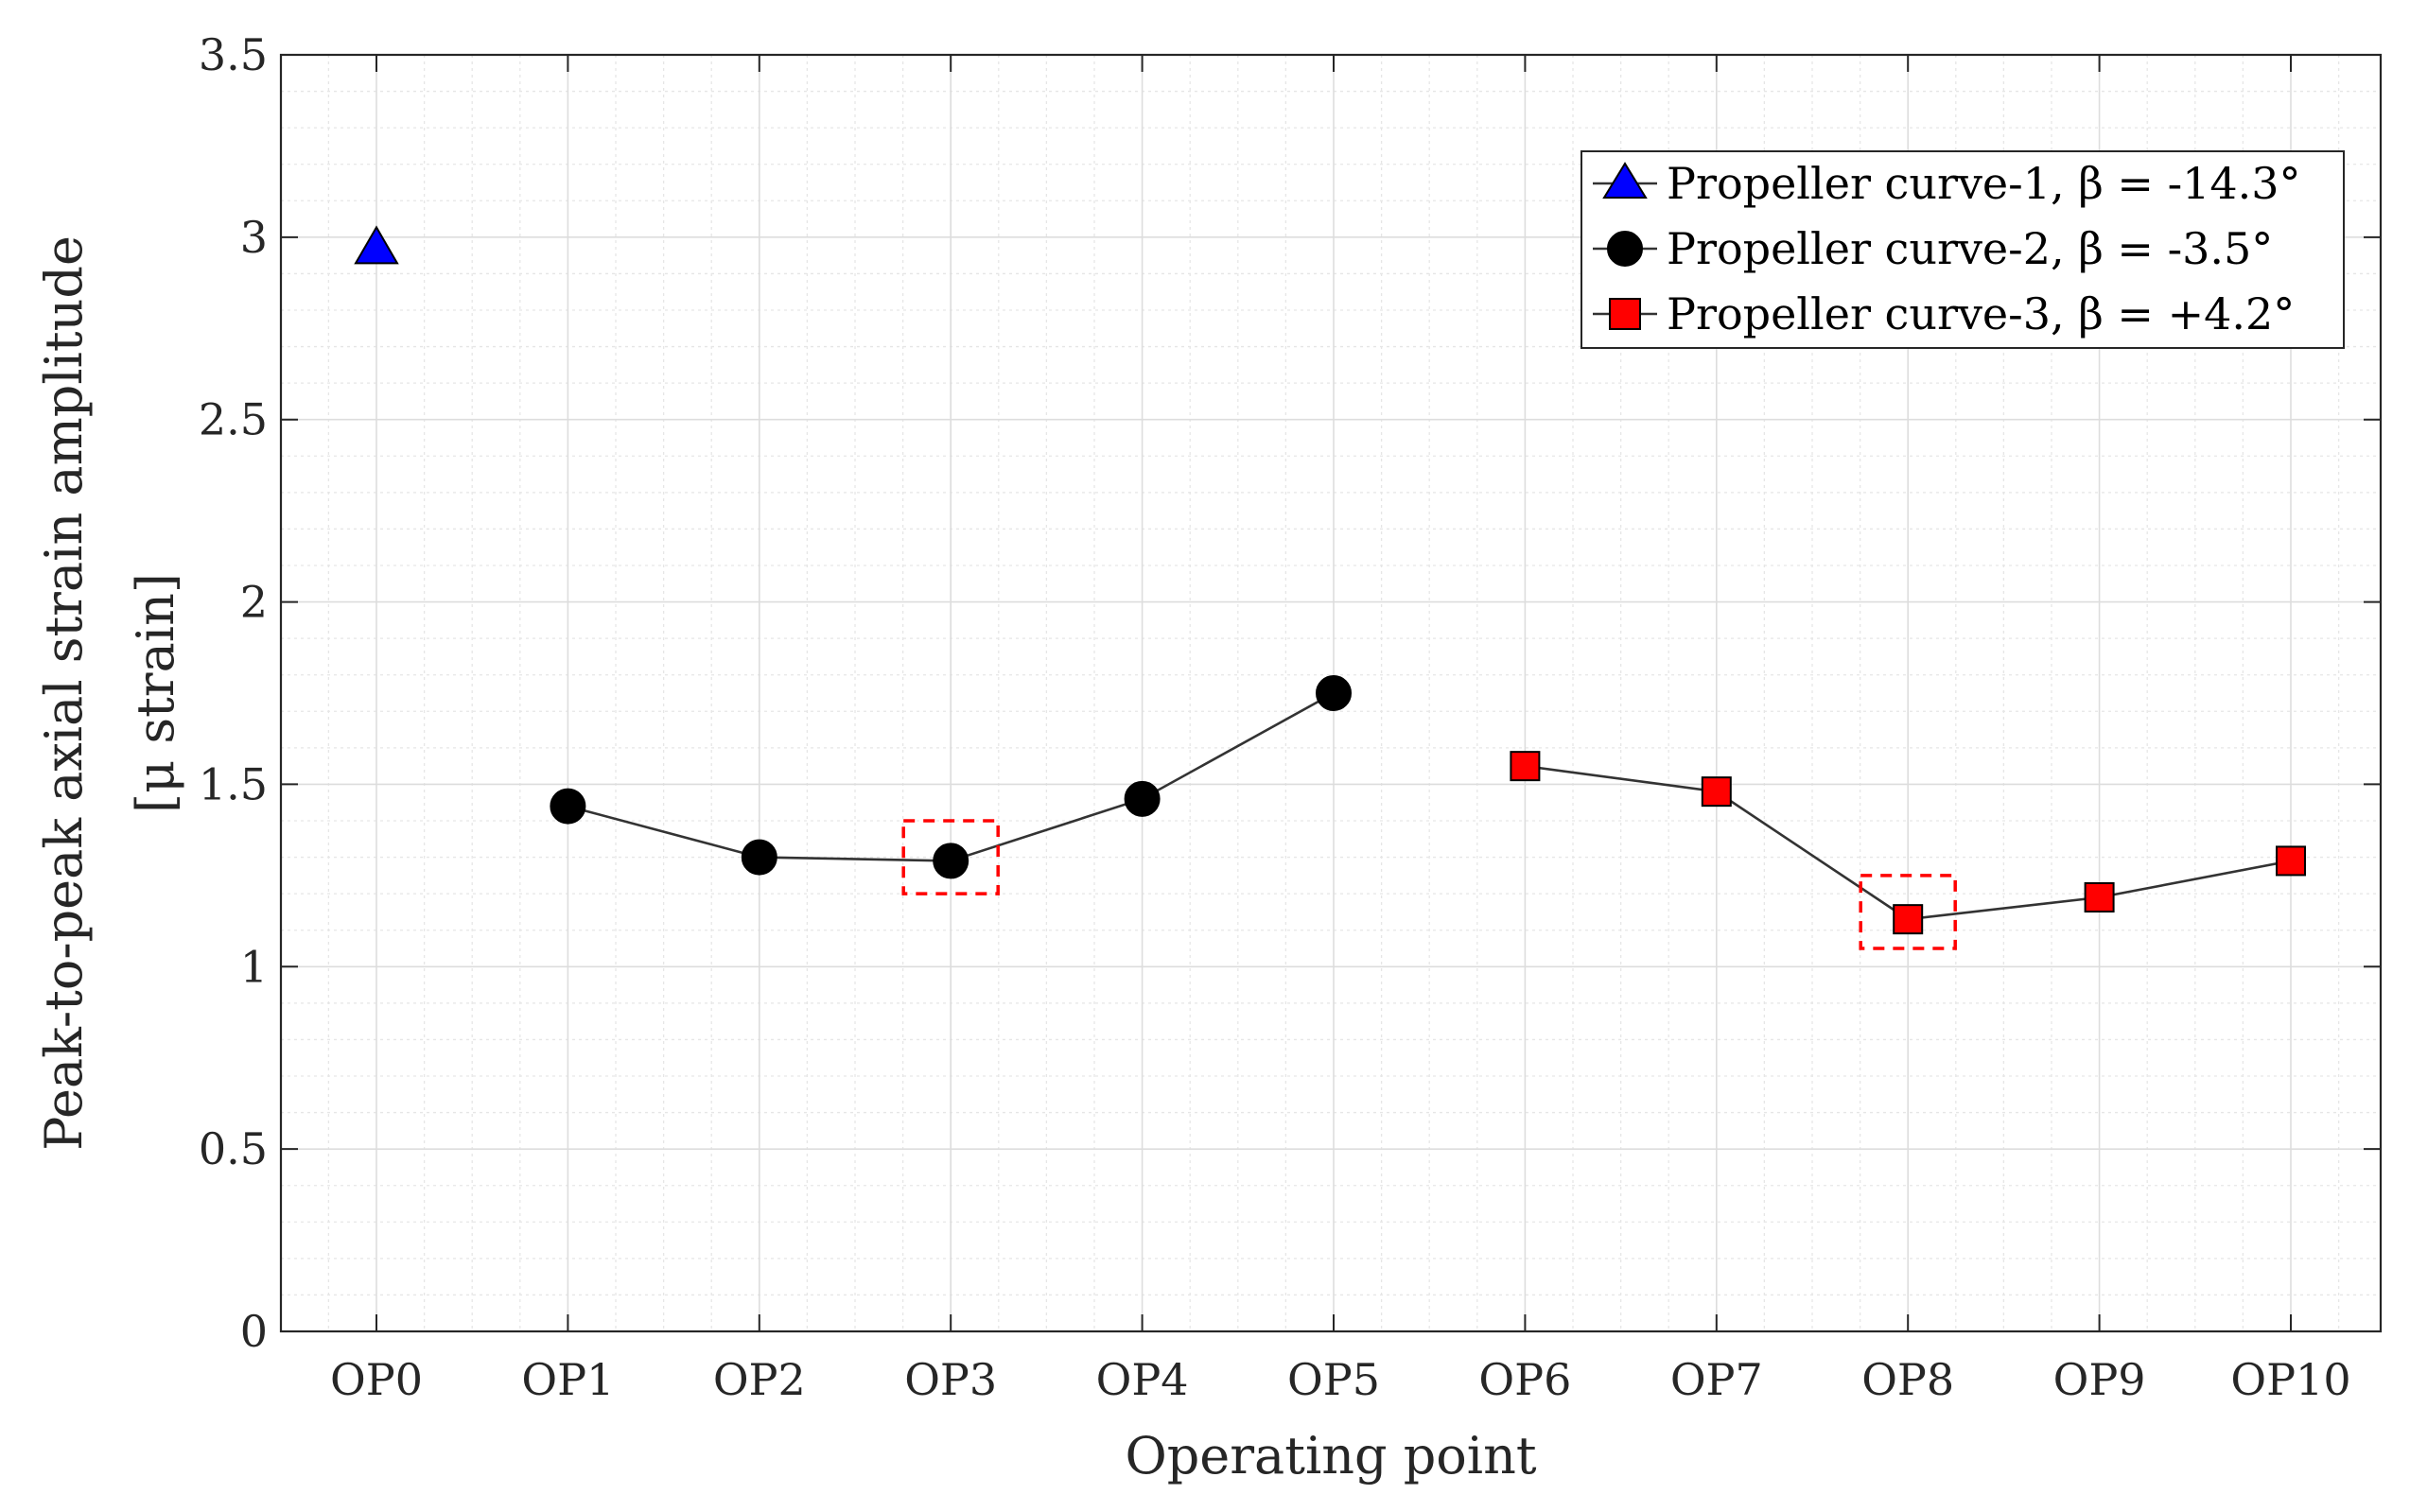 Image resolution: width=2410 pixels, height=1512 pixels. I want to click on legend-item-curve-2: Propeller curve-2, β = -3.5°, so click(1933, 249).